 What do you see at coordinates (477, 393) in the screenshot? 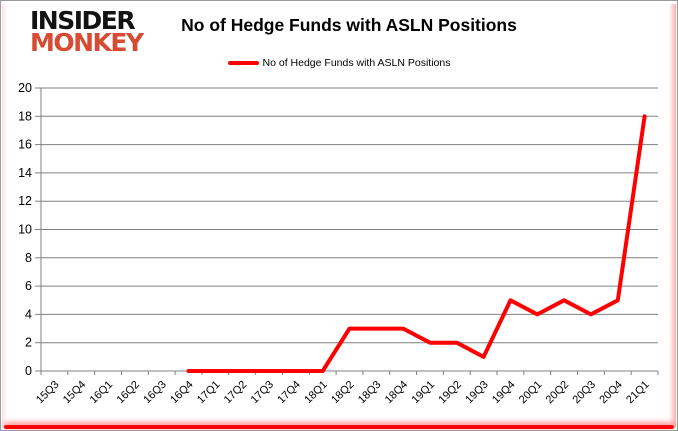
I see `x-axis-label: 19Q3` at bounding box center [477, 393].